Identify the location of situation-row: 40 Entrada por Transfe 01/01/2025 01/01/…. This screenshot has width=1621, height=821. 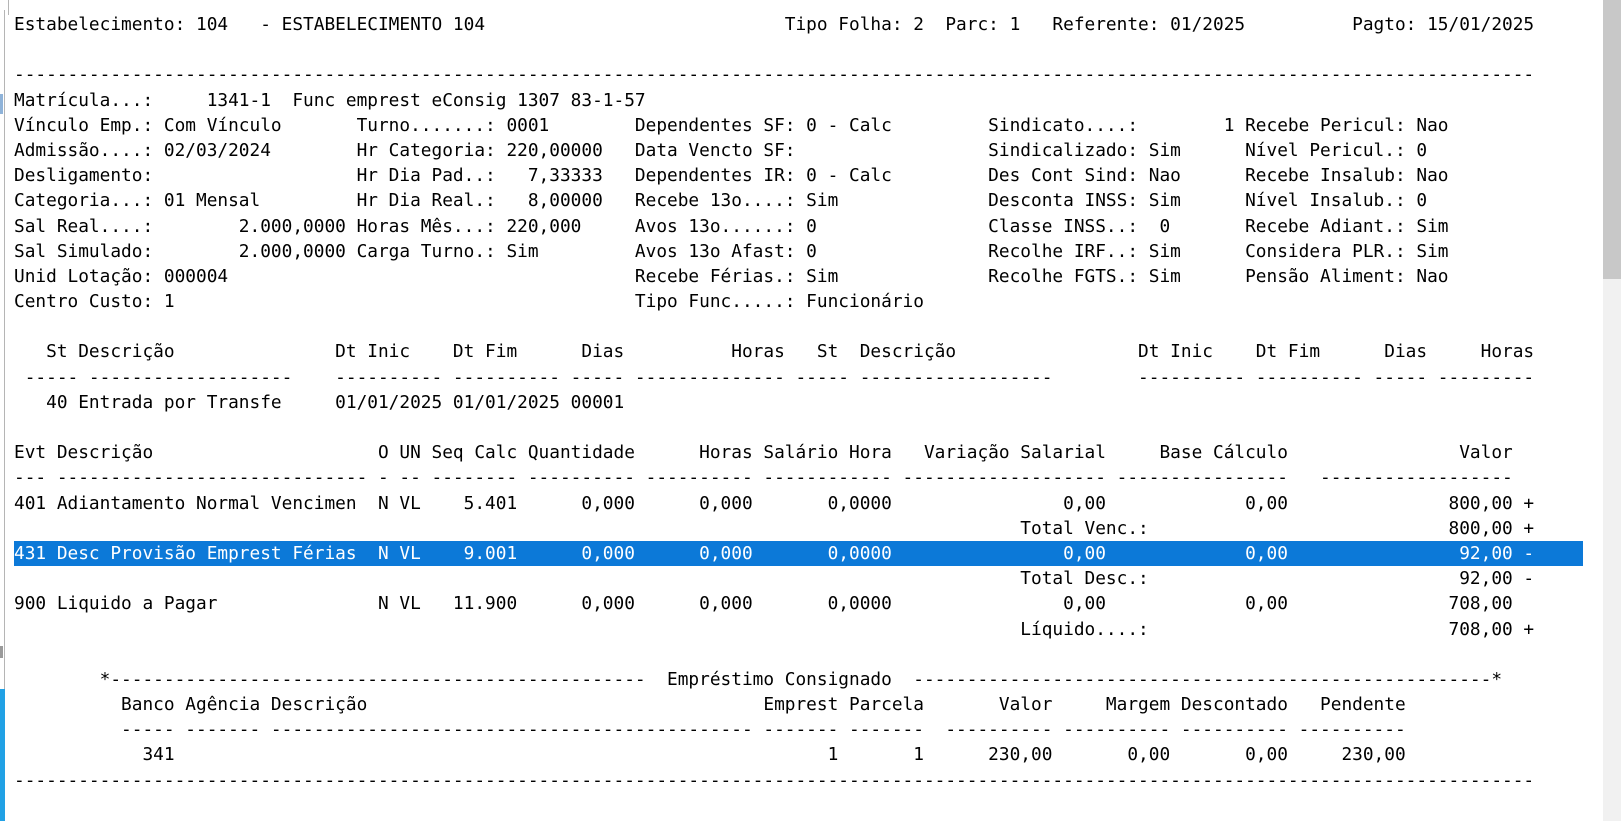
(319, 402).